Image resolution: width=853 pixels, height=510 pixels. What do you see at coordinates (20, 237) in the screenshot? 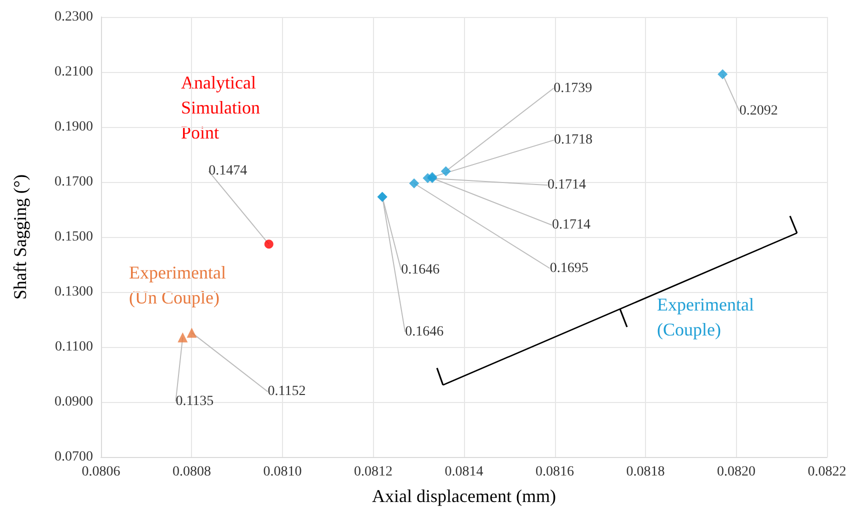
I see `y-axis-title: Shaft Sagging (°)` at bounding box center [20, 237].